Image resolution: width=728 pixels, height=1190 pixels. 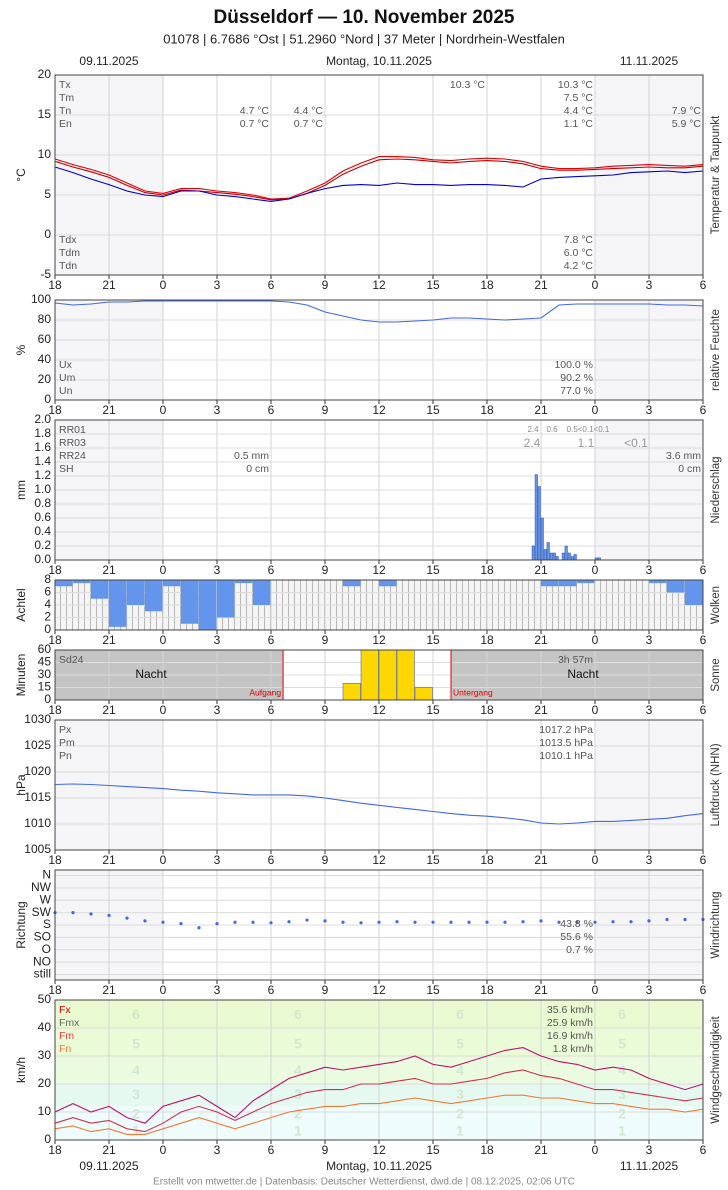 I want to click on stat-value: 3.6 mm, so click(x=683, y=456).